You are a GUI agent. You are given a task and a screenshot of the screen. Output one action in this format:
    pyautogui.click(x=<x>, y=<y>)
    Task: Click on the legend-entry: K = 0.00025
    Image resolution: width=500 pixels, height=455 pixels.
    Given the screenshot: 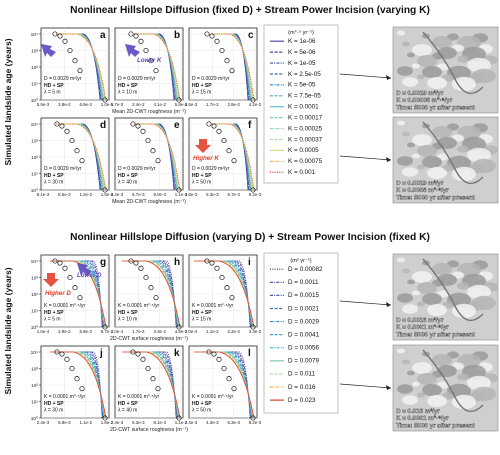 What is the action you would take?
    pyautogui.click(x=305, y=128)
    